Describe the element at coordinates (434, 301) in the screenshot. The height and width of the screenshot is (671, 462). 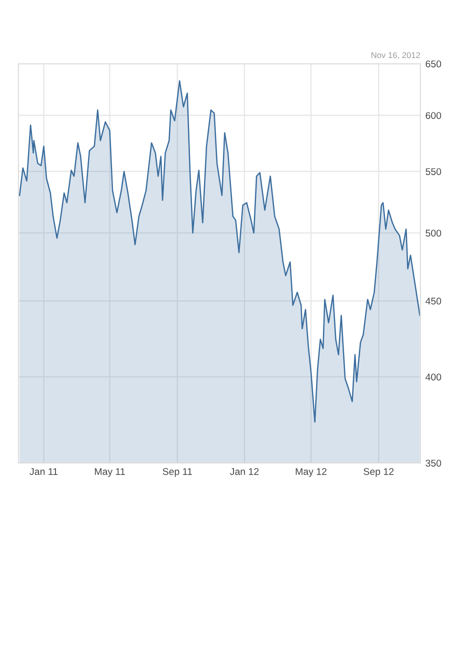
I see `y-tick-label: 450` at that location.